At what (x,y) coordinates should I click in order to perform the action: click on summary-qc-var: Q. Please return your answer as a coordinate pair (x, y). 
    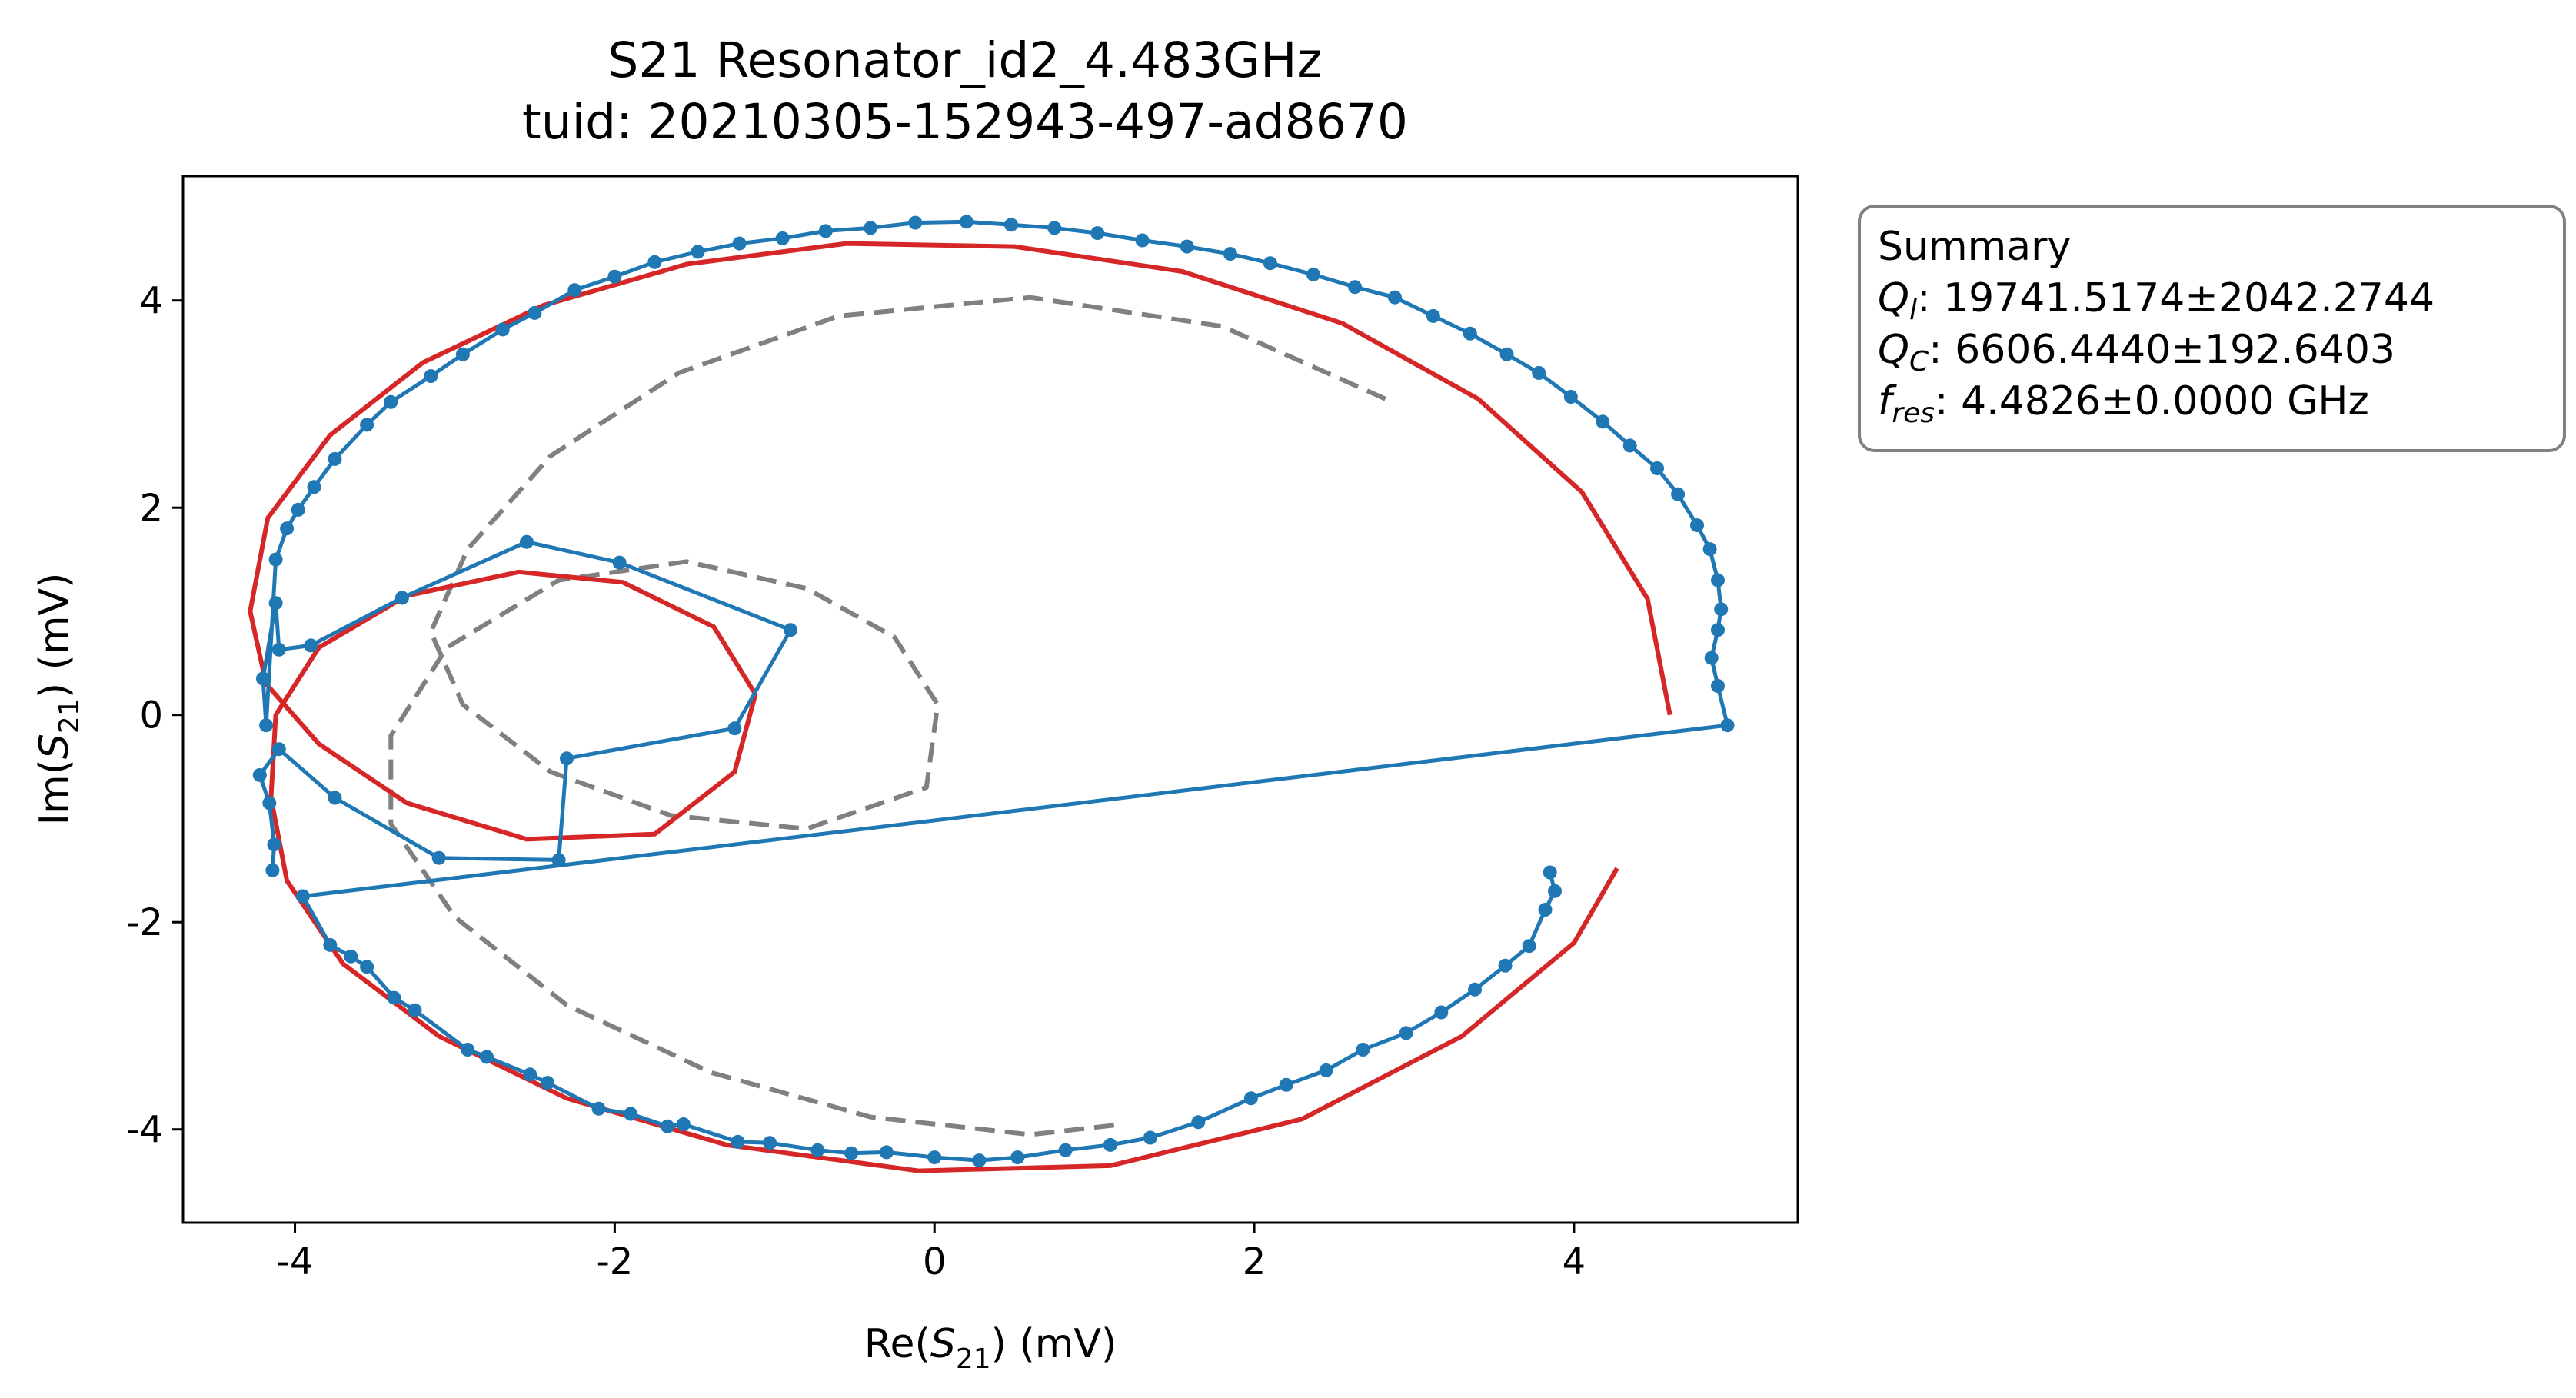
    Looking at the image, I should click on (1893, 350).